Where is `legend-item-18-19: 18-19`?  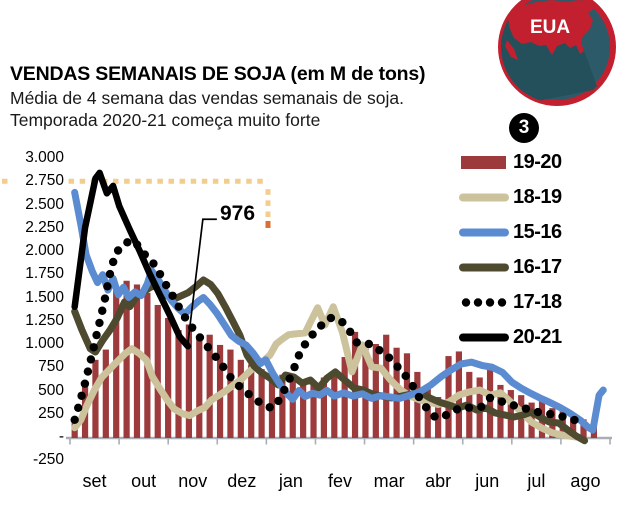
legend-item-18-19: 18-19 is located at coordinates (510, 197).